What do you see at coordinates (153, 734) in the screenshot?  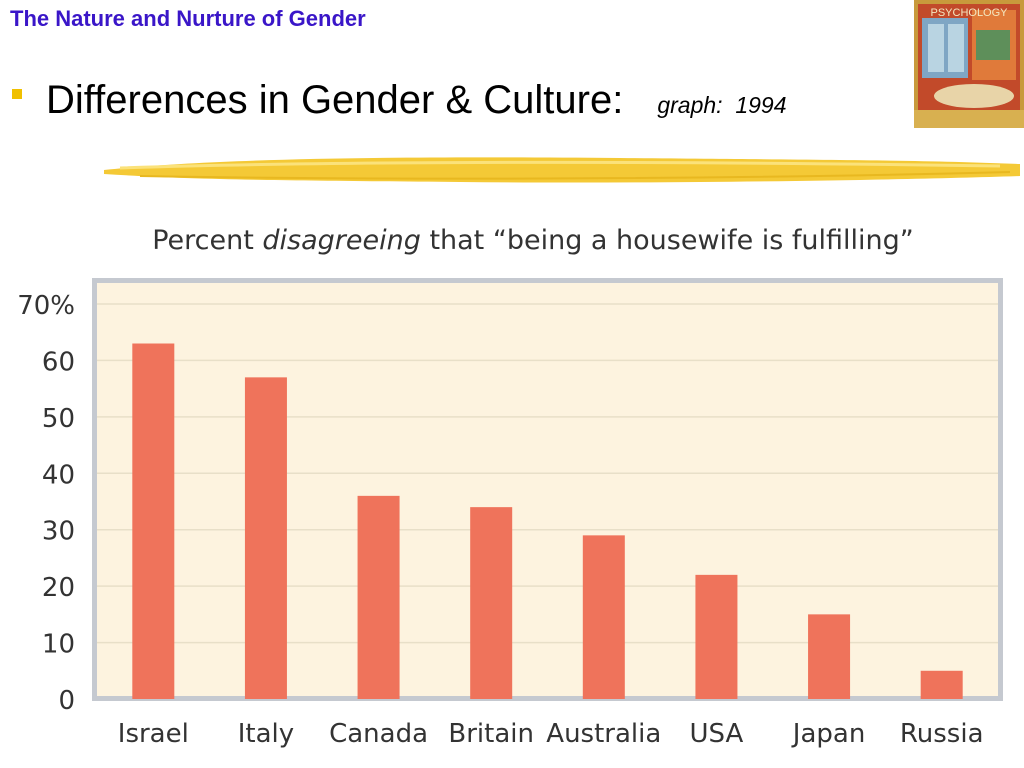 I see `x-tick-label: Israel` at bounding box center [153, 734].